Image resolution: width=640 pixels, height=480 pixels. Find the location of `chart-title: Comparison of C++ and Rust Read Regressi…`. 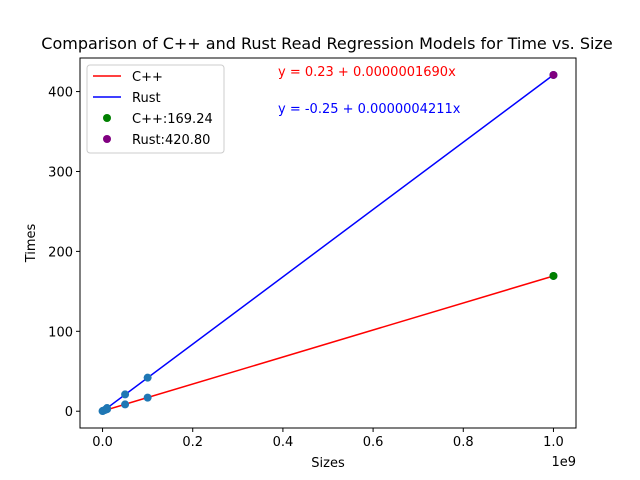

chart-title: Comparison of C++ and Rust Read Regressi… is located at coordinates (326, 43).